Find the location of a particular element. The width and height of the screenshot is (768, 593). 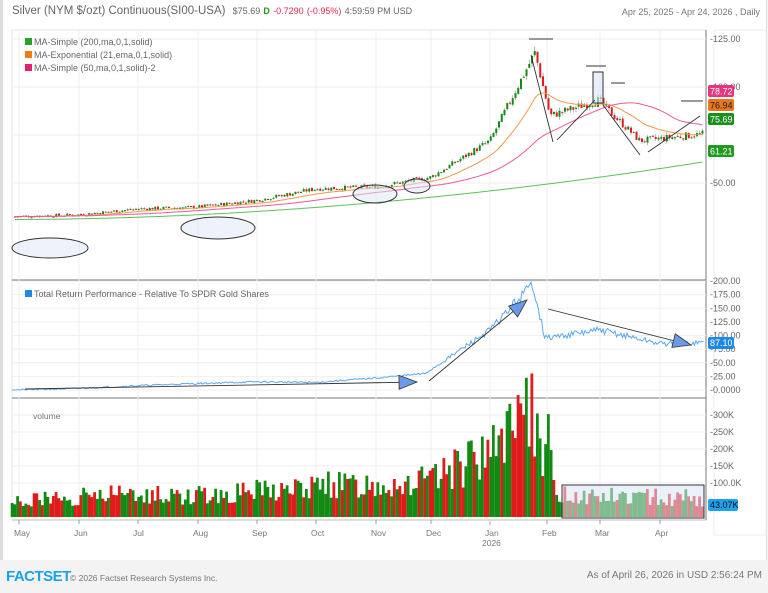

x-axis-month: May is located at coordinates (22, 533).